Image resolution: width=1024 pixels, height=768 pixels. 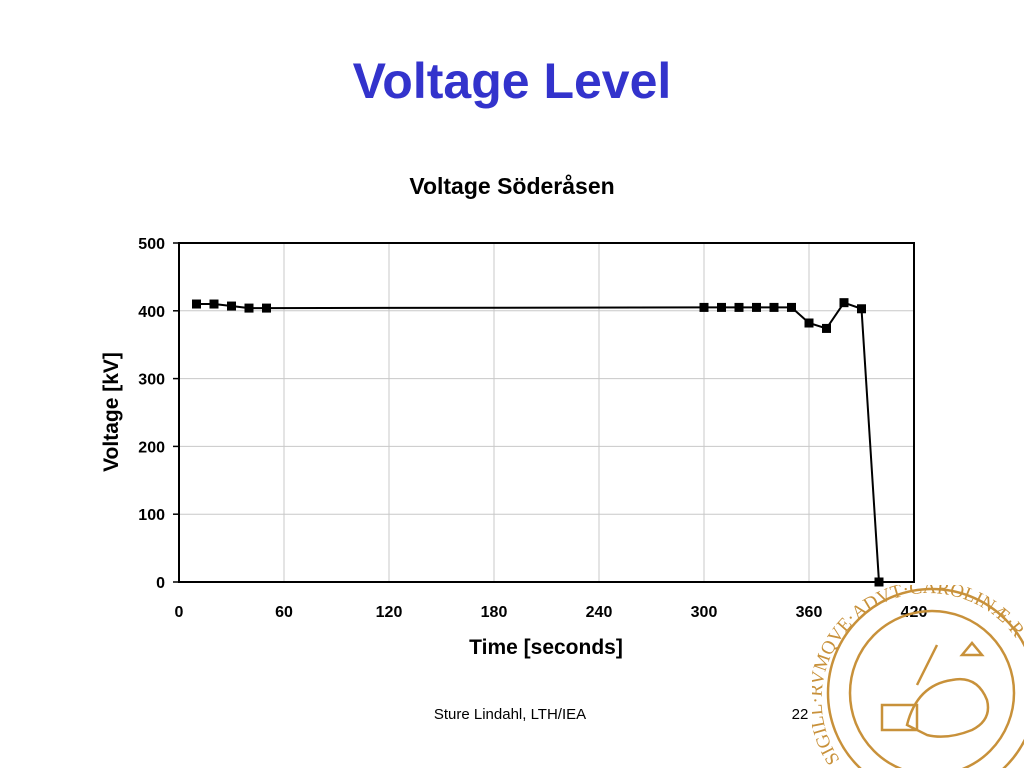 What do you see at coordinates (284, 612) in the screenshot?
I see `x-tick-label: 60` at bounding box center [284, 612].